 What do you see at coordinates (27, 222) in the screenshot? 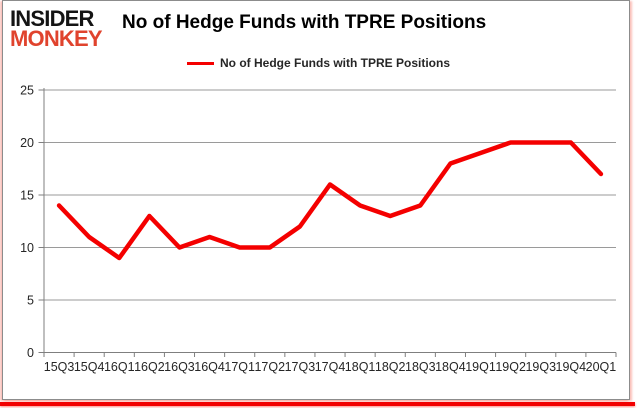
I see `y-axis-tick-labels: 0 5 10 15 20 25` at bounding box center [27, 222].